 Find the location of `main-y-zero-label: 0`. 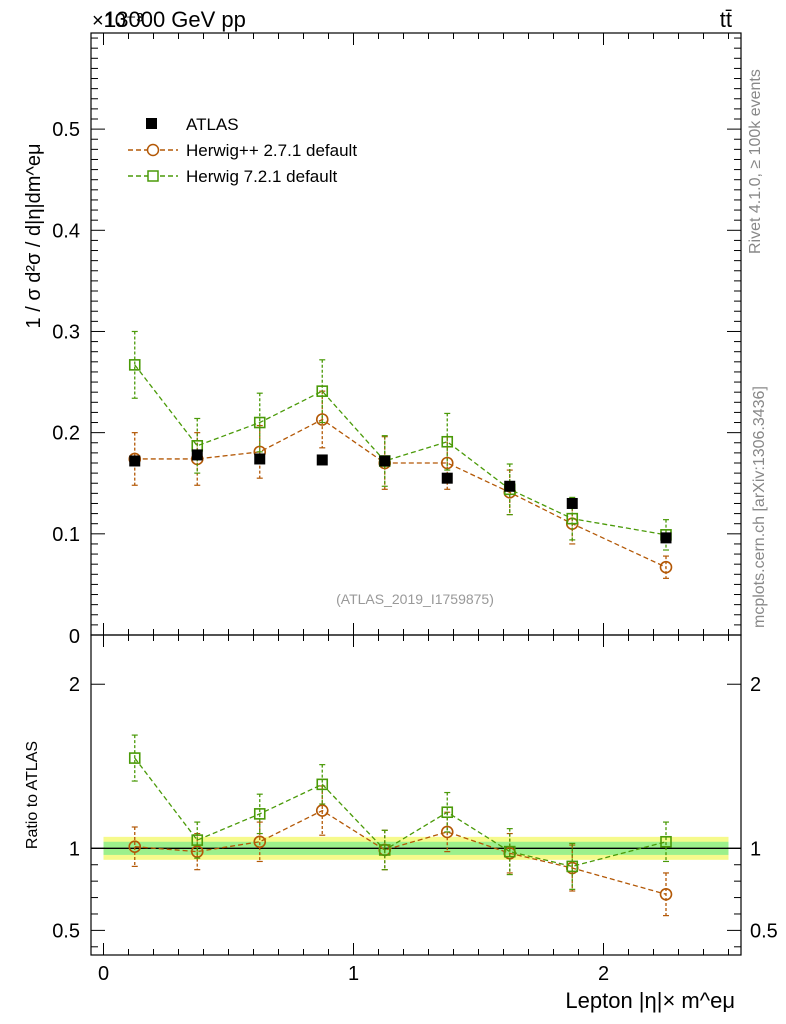

main-y-zero-label: 0 is located at coordinates (74, 637).